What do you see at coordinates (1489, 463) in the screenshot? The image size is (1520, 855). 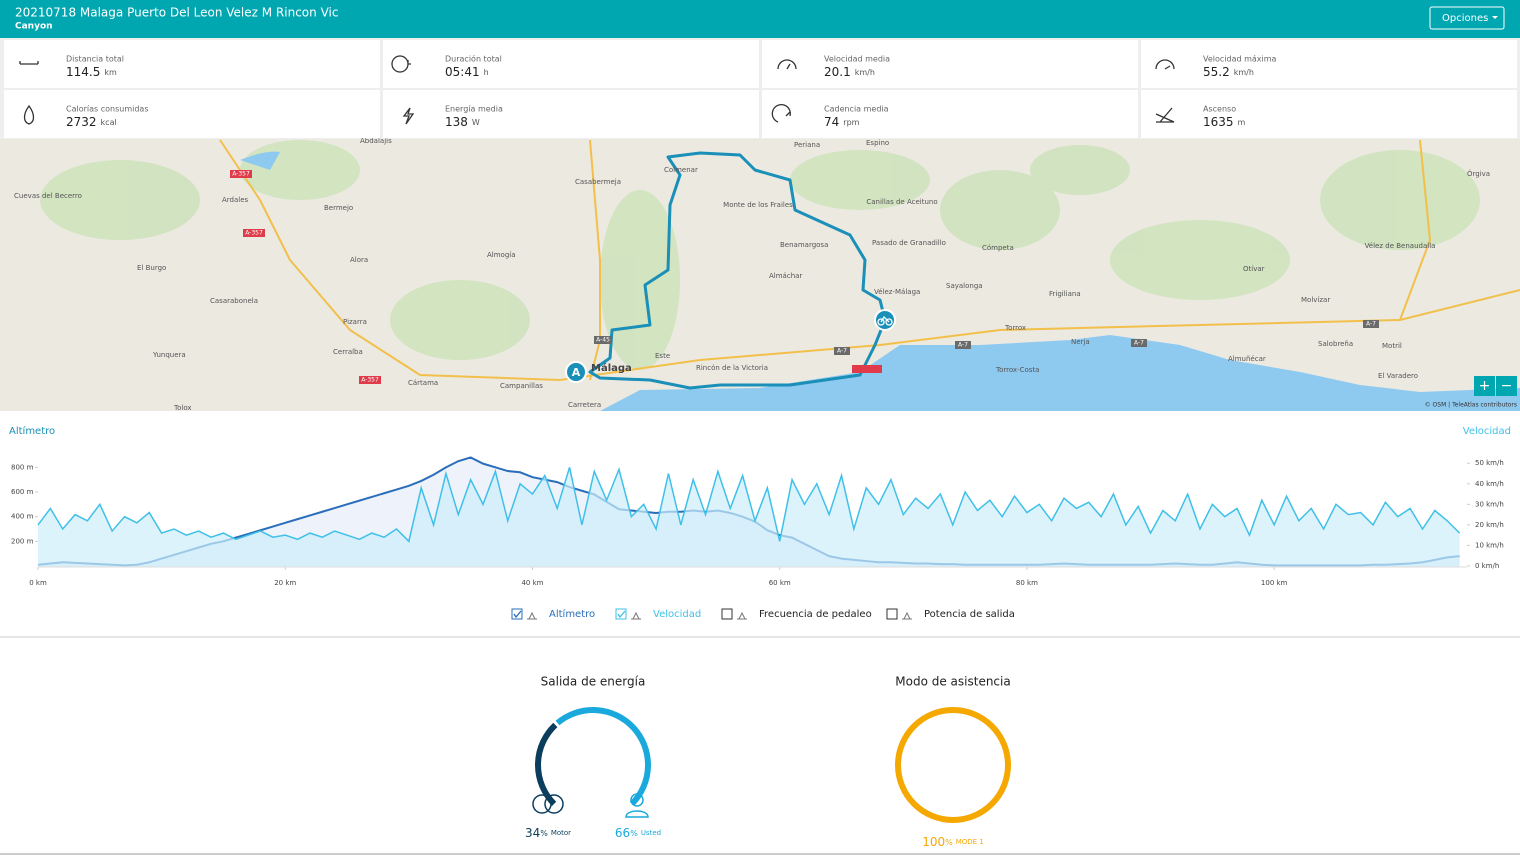 I see `y2-tick-label: 50 km/h` at bounding box center [1489, 463].